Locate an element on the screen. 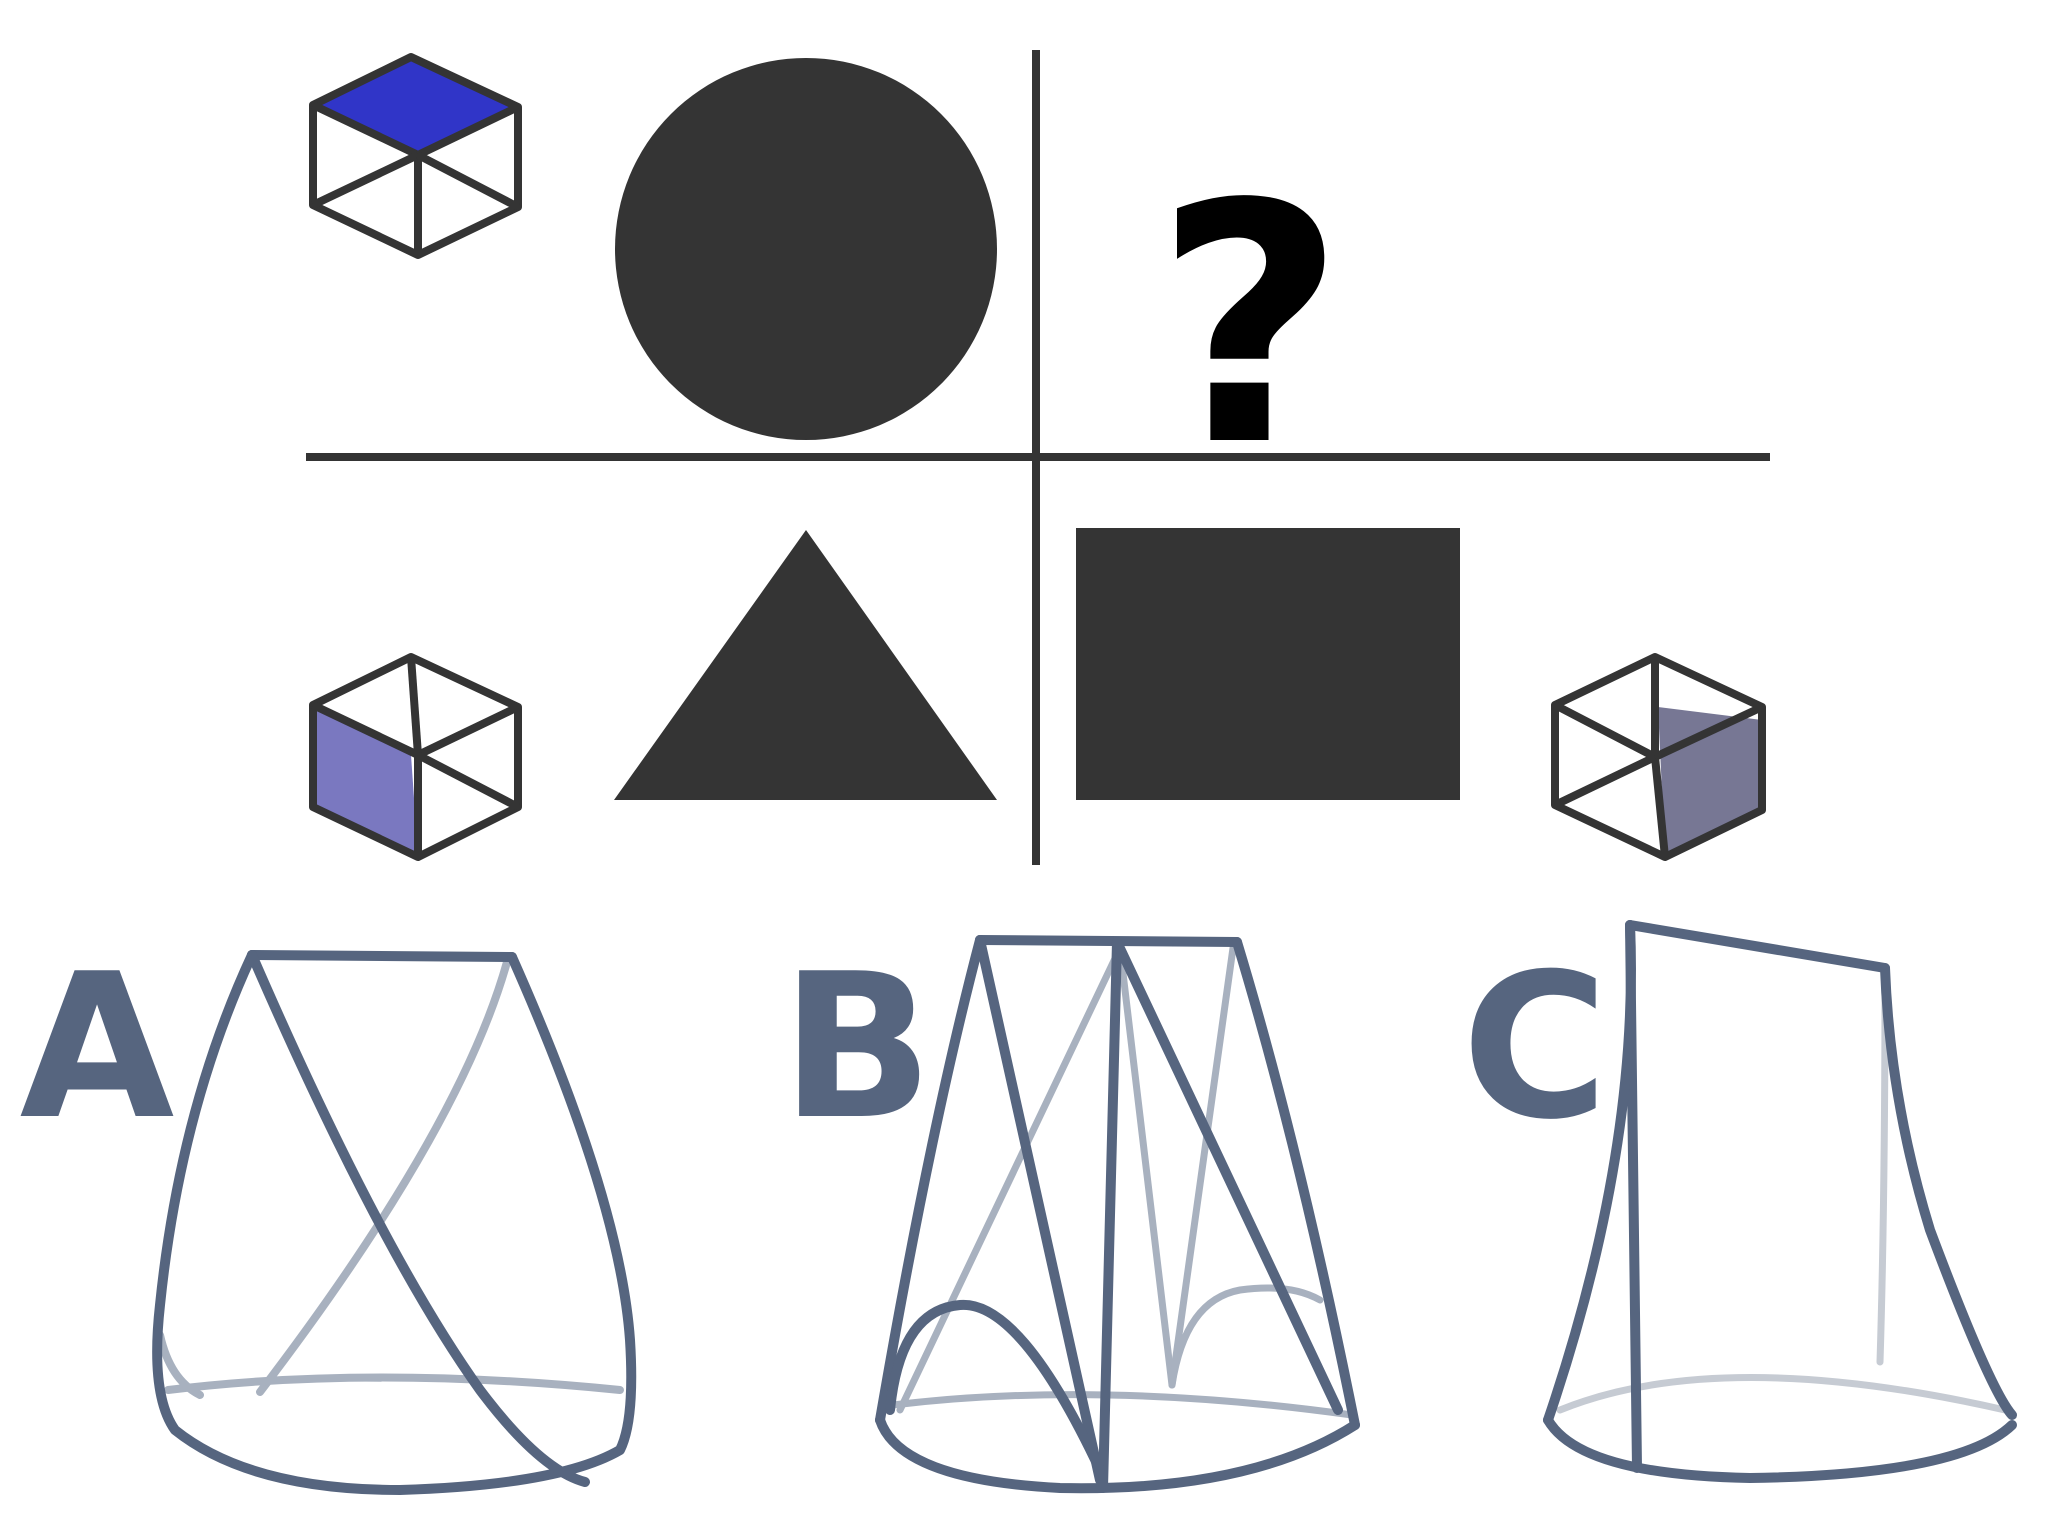  cube-icon-bottom-left is located at coordinates (415, 757).